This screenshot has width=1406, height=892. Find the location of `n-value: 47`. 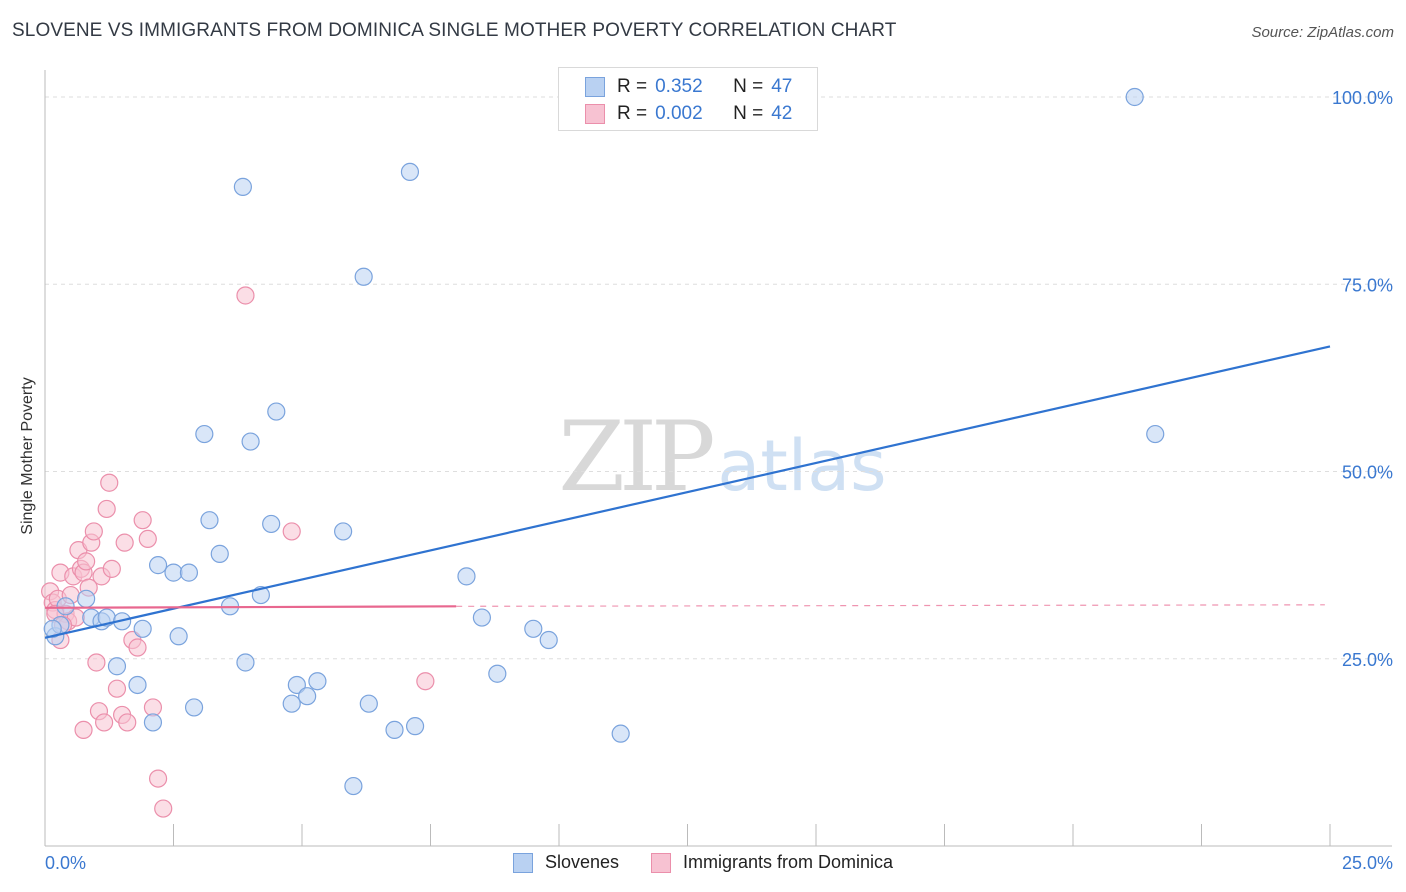

n-value: 47 is located at coordinates (782, 86).